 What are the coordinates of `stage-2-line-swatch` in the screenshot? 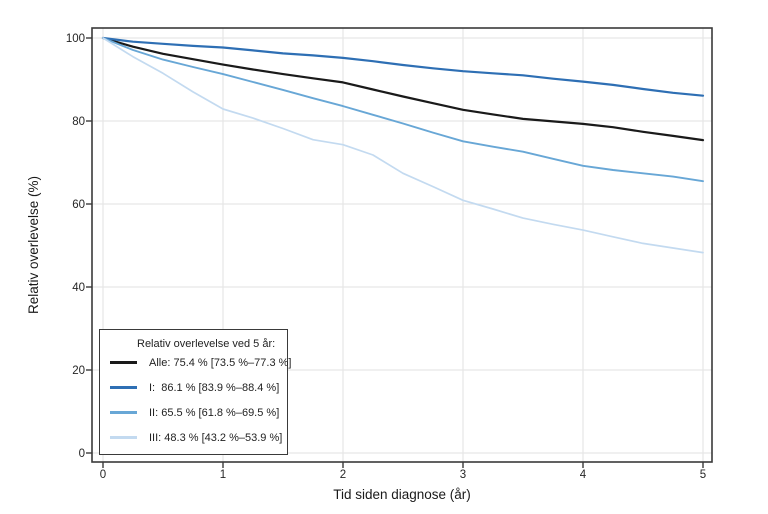 It's located at (123, 412).